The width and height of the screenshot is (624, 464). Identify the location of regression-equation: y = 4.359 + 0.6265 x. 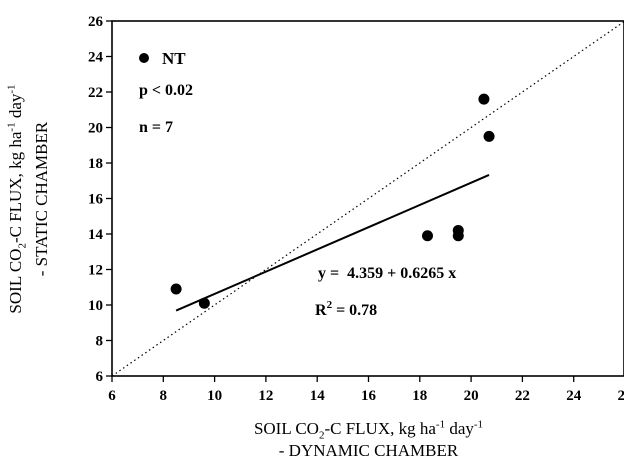
(387, 273).